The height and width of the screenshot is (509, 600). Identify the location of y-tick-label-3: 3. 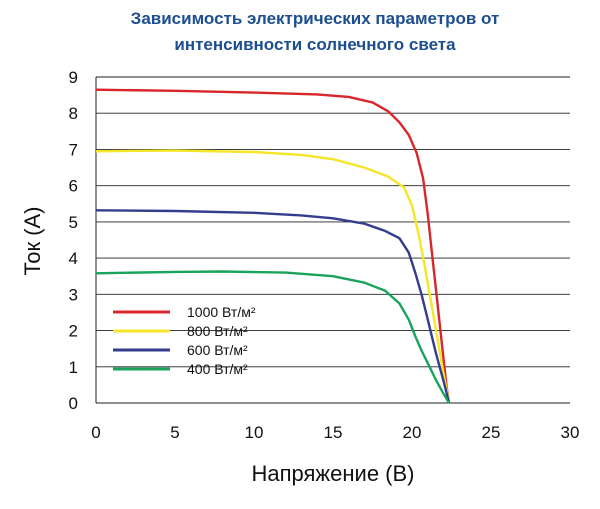
(73, 294).